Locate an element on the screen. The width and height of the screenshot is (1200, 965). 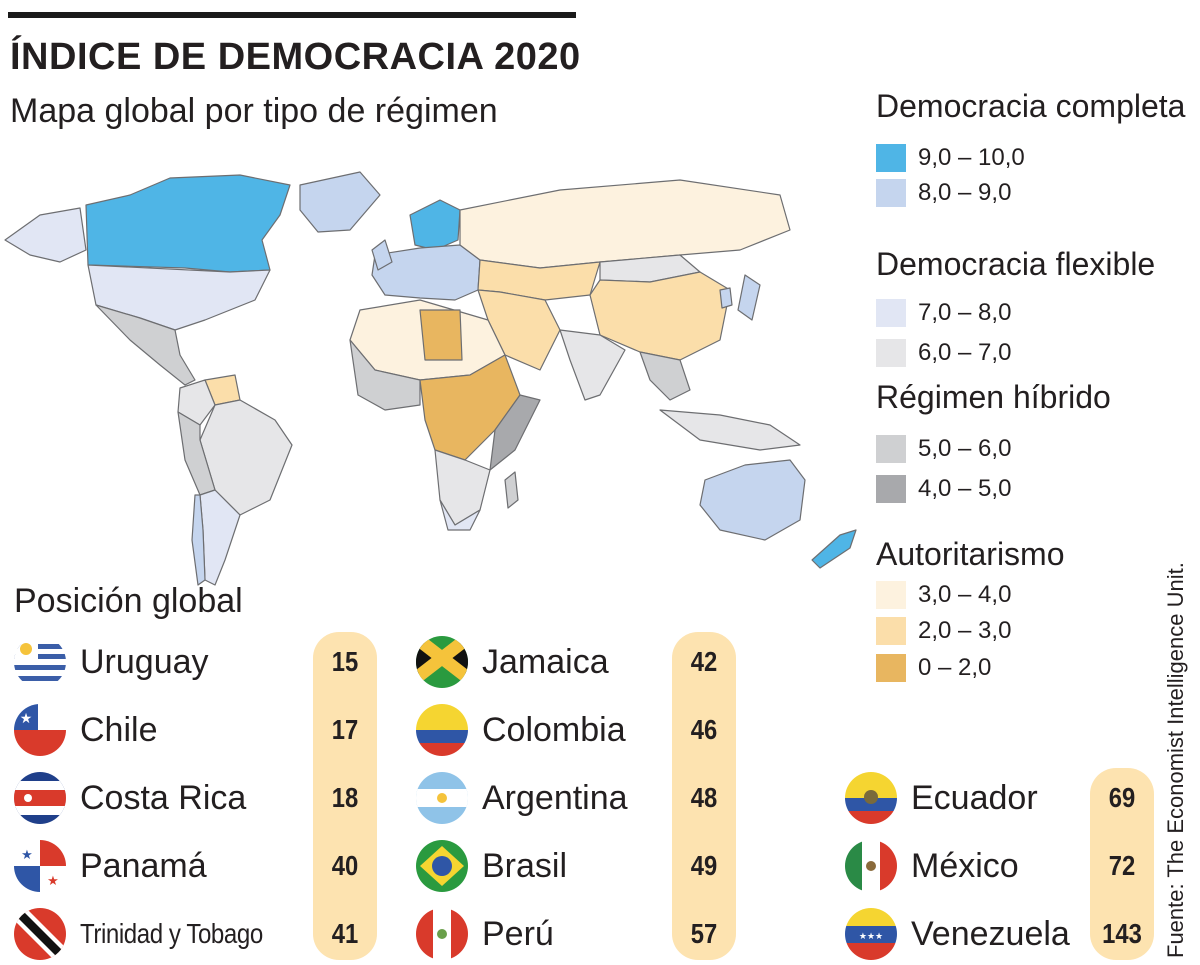
legend-item: 3,0 – 4,0 is located at coordinates (943, 595).